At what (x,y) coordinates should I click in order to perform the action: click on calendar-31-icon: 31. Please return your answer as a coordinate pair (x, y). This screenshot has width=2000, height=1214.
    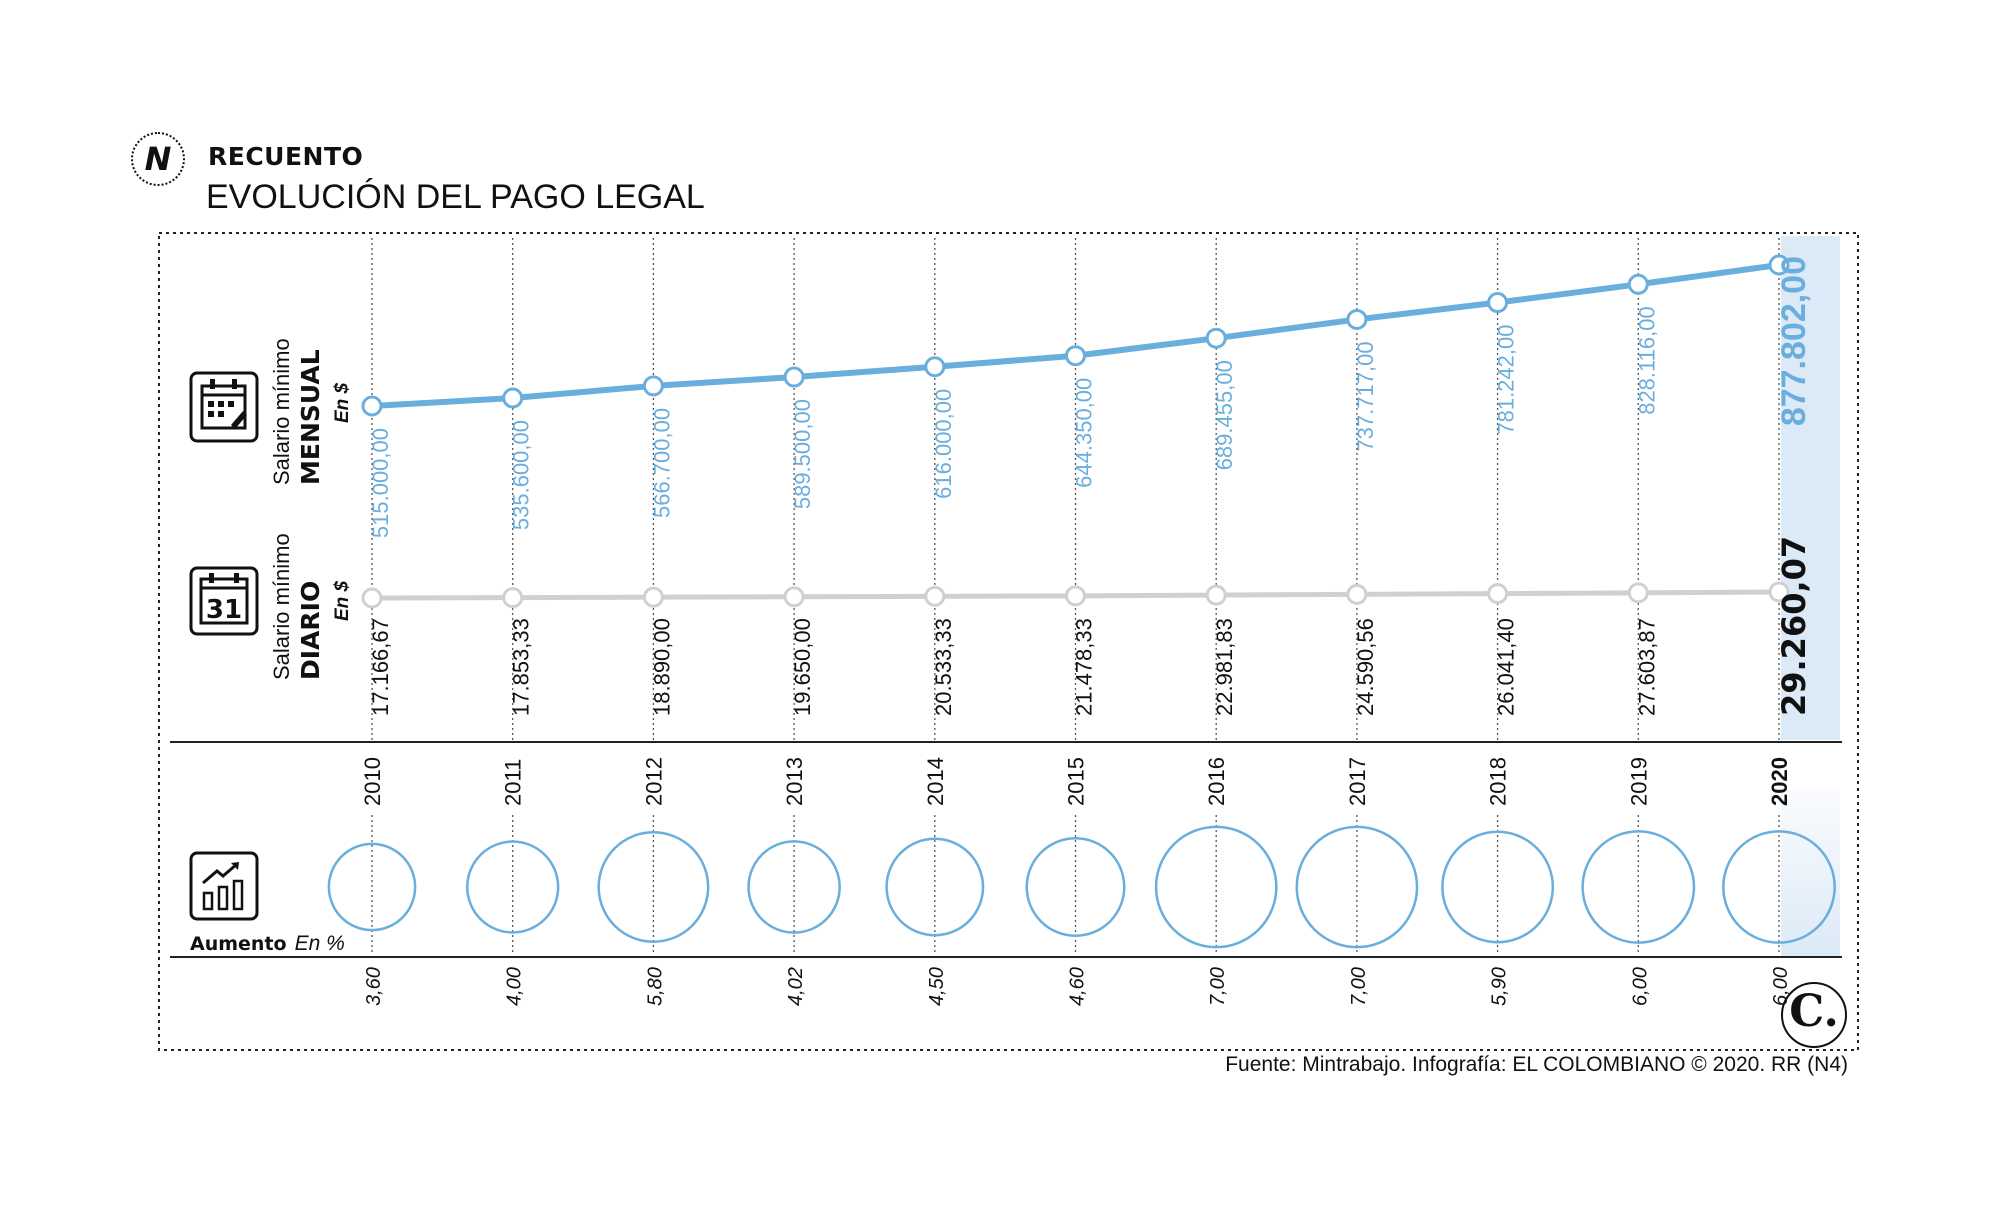
    Looking at the image, I should click on (224, 601).